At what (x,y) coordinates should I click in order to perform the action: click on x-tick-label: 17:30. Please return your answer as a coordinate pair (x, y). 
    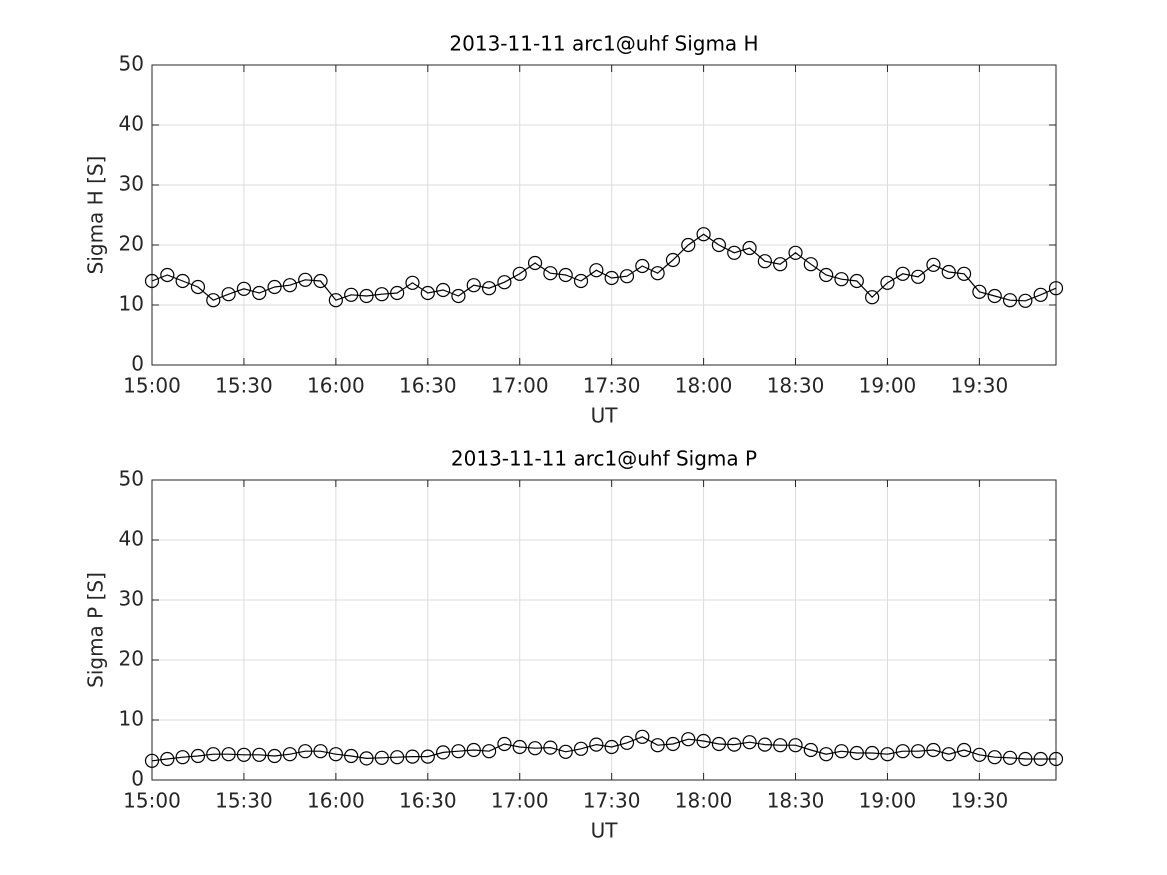
    Looking at the image, I should click on (612, 386).